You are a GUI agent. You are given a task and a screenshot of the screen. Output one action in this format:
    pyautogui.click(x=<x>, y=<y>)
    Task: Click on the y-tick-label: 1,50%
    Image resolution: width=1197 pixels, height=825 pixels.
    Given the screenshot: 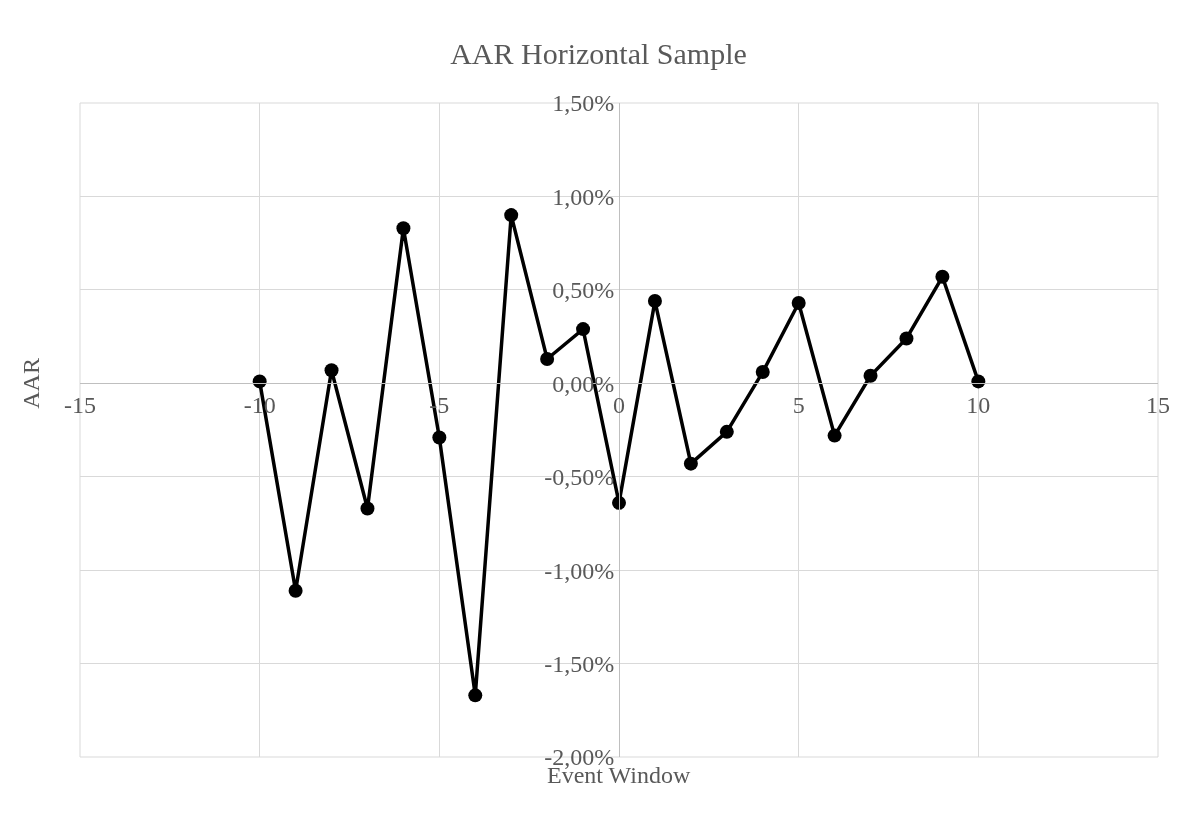 What is the action you would take?
    pyautogui.click(x=583, y=103)
    